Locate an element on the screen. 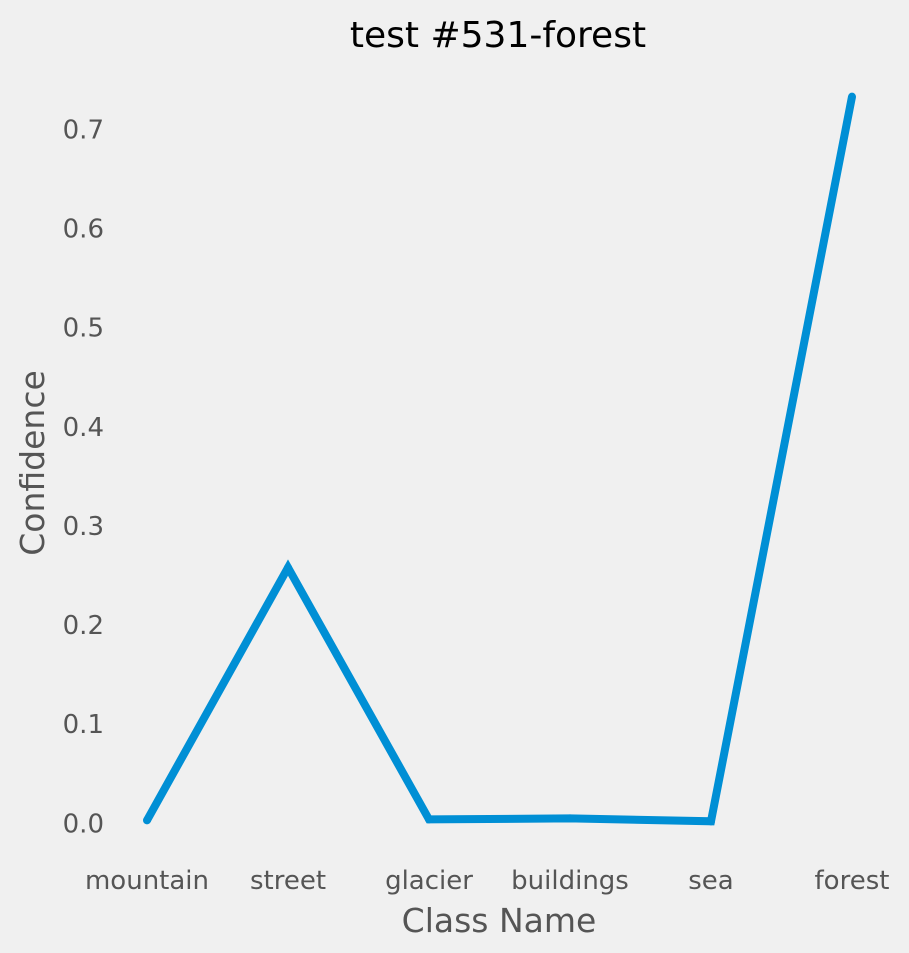 This screenshot has height=953, width=909. x-tick-label: mountain is located at coordinates (147, 881).